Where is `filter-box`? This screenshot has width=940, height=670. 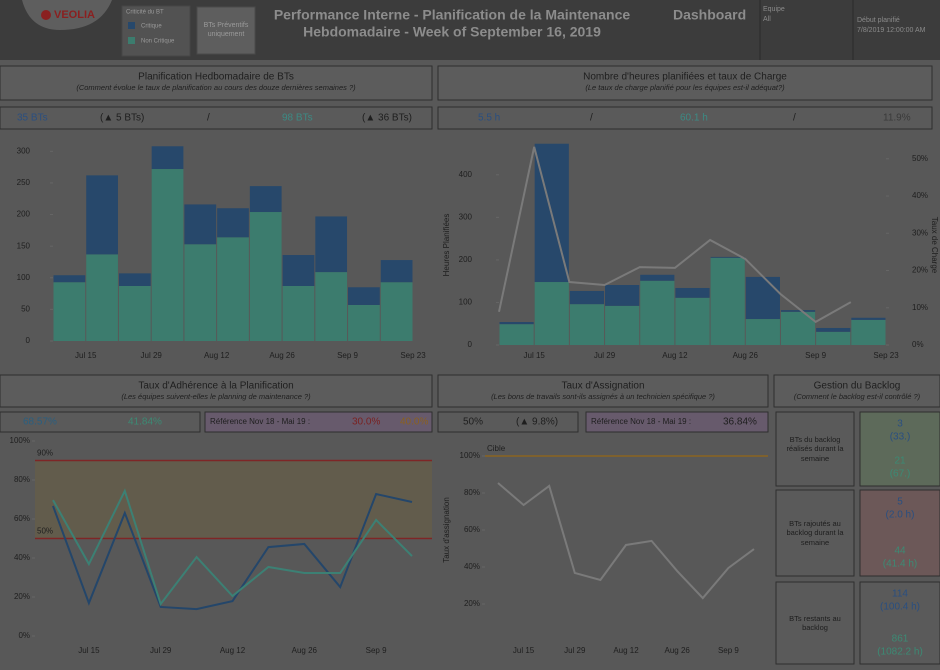 filter-box is located at coordinates (156, 31).